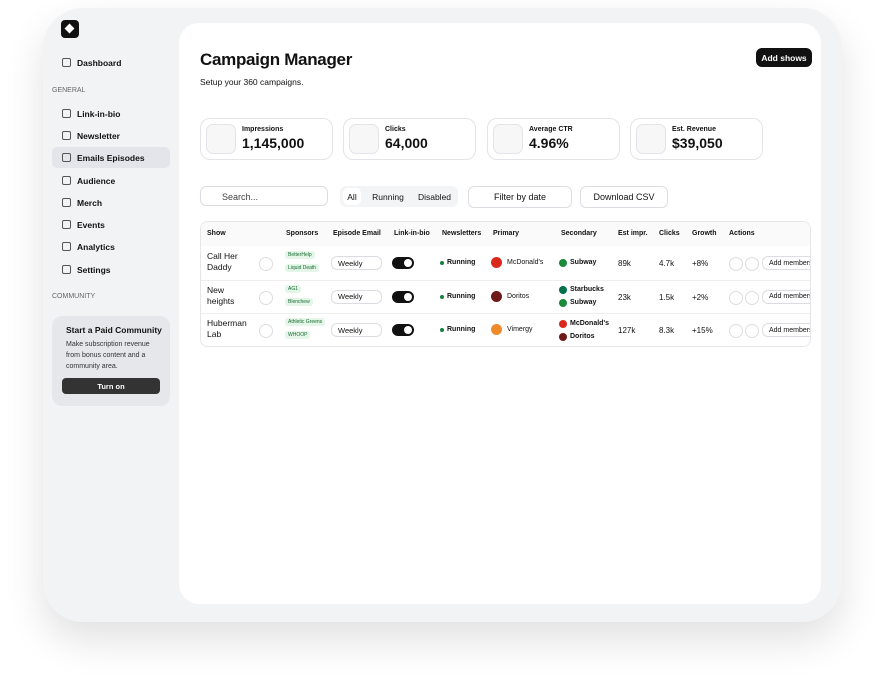 This screenshot has height=696, width=881. Describe the element at coordinates (91, 225) in the screenshot. I see `nav-item: Events` at that location.